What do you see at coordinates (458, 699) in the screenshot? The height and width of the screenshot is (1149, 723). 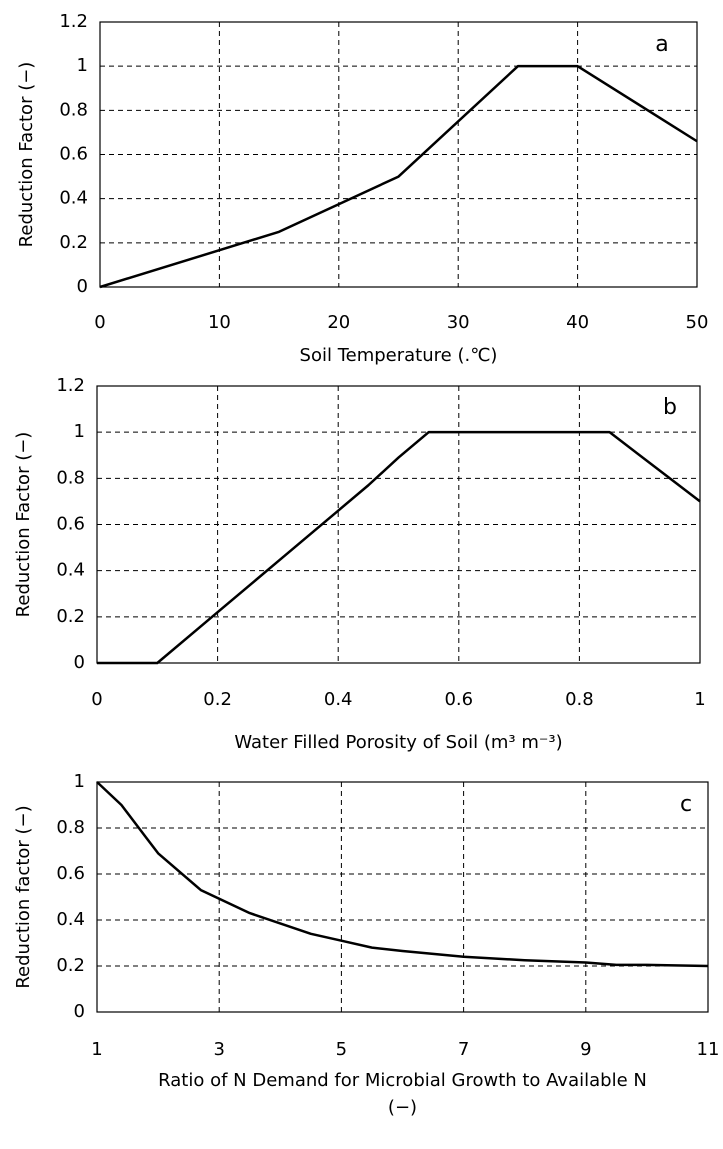 I see `x-tick-label: 0.6` at bounding box center [458, 699].